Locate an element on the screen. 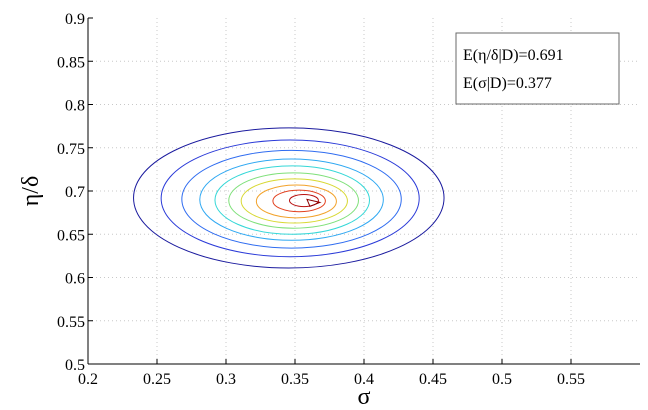 This screenshot has width=648, height=410. peak-marker is located at coordinates (314, 203).